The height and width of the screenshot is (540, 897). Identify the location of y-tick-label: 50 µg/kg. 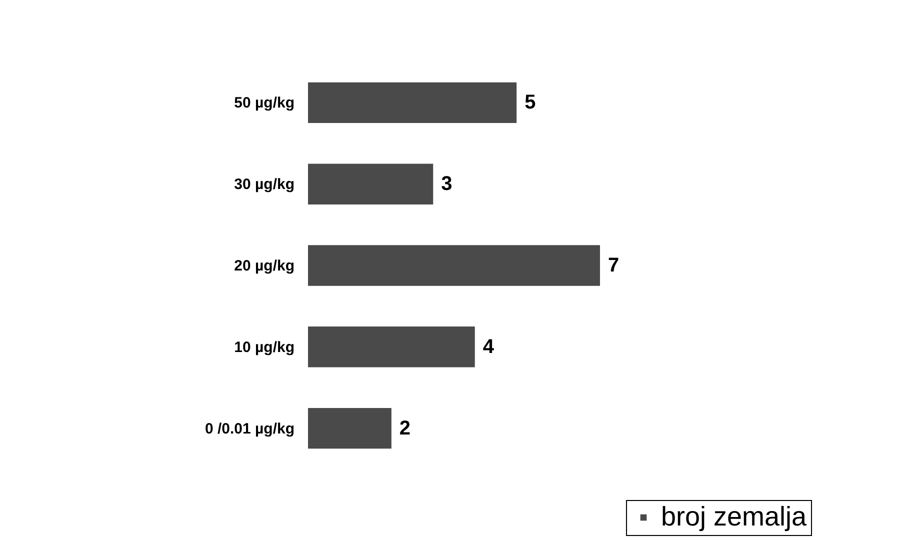
(264, 103).